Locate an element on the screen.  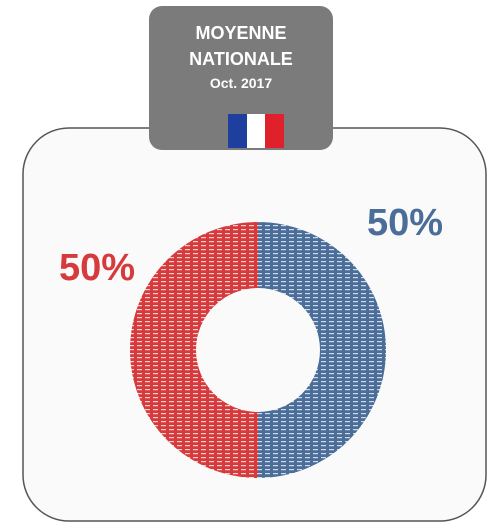
chart-title: MOYENNE NATIONALE is located at coordinates (241, 46).